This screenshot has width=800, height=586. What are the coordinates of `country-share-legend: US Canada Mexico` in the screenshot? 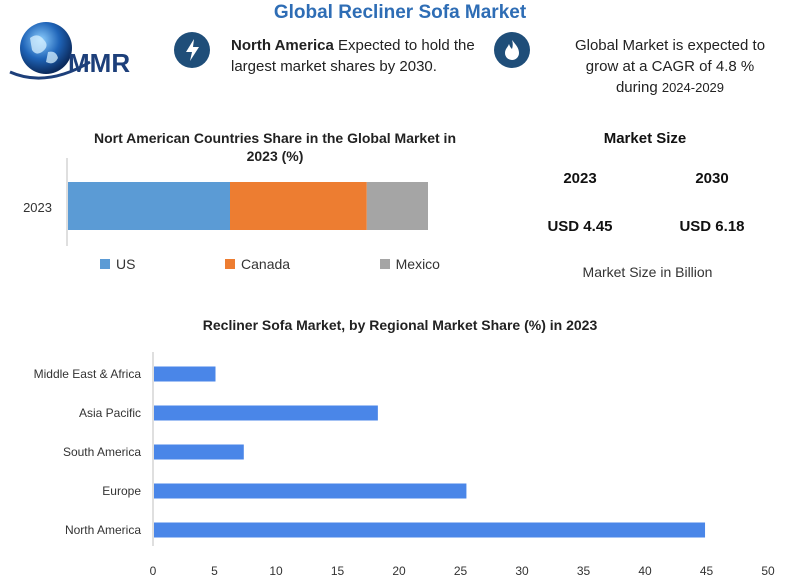 It's located at (270, 264).